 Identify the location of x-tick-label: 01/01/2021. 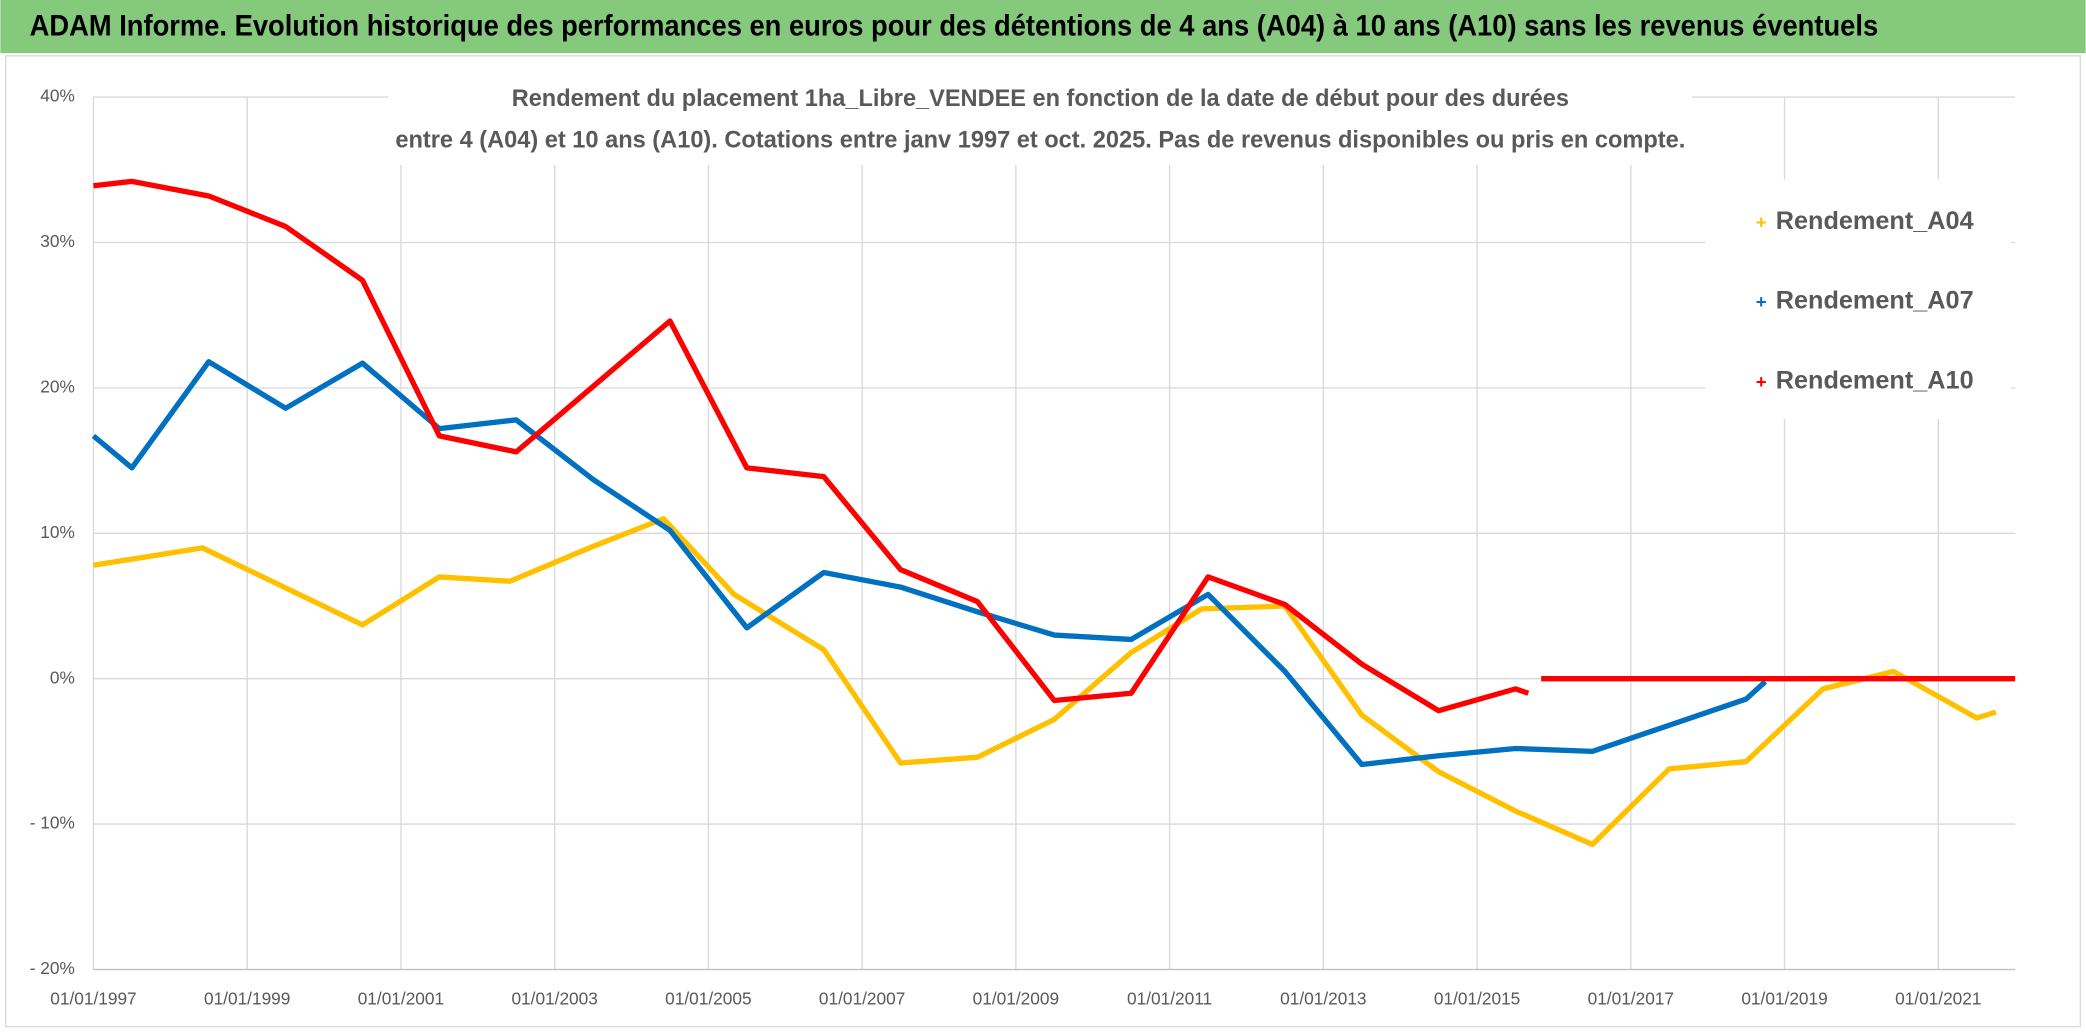
(1938, 999).